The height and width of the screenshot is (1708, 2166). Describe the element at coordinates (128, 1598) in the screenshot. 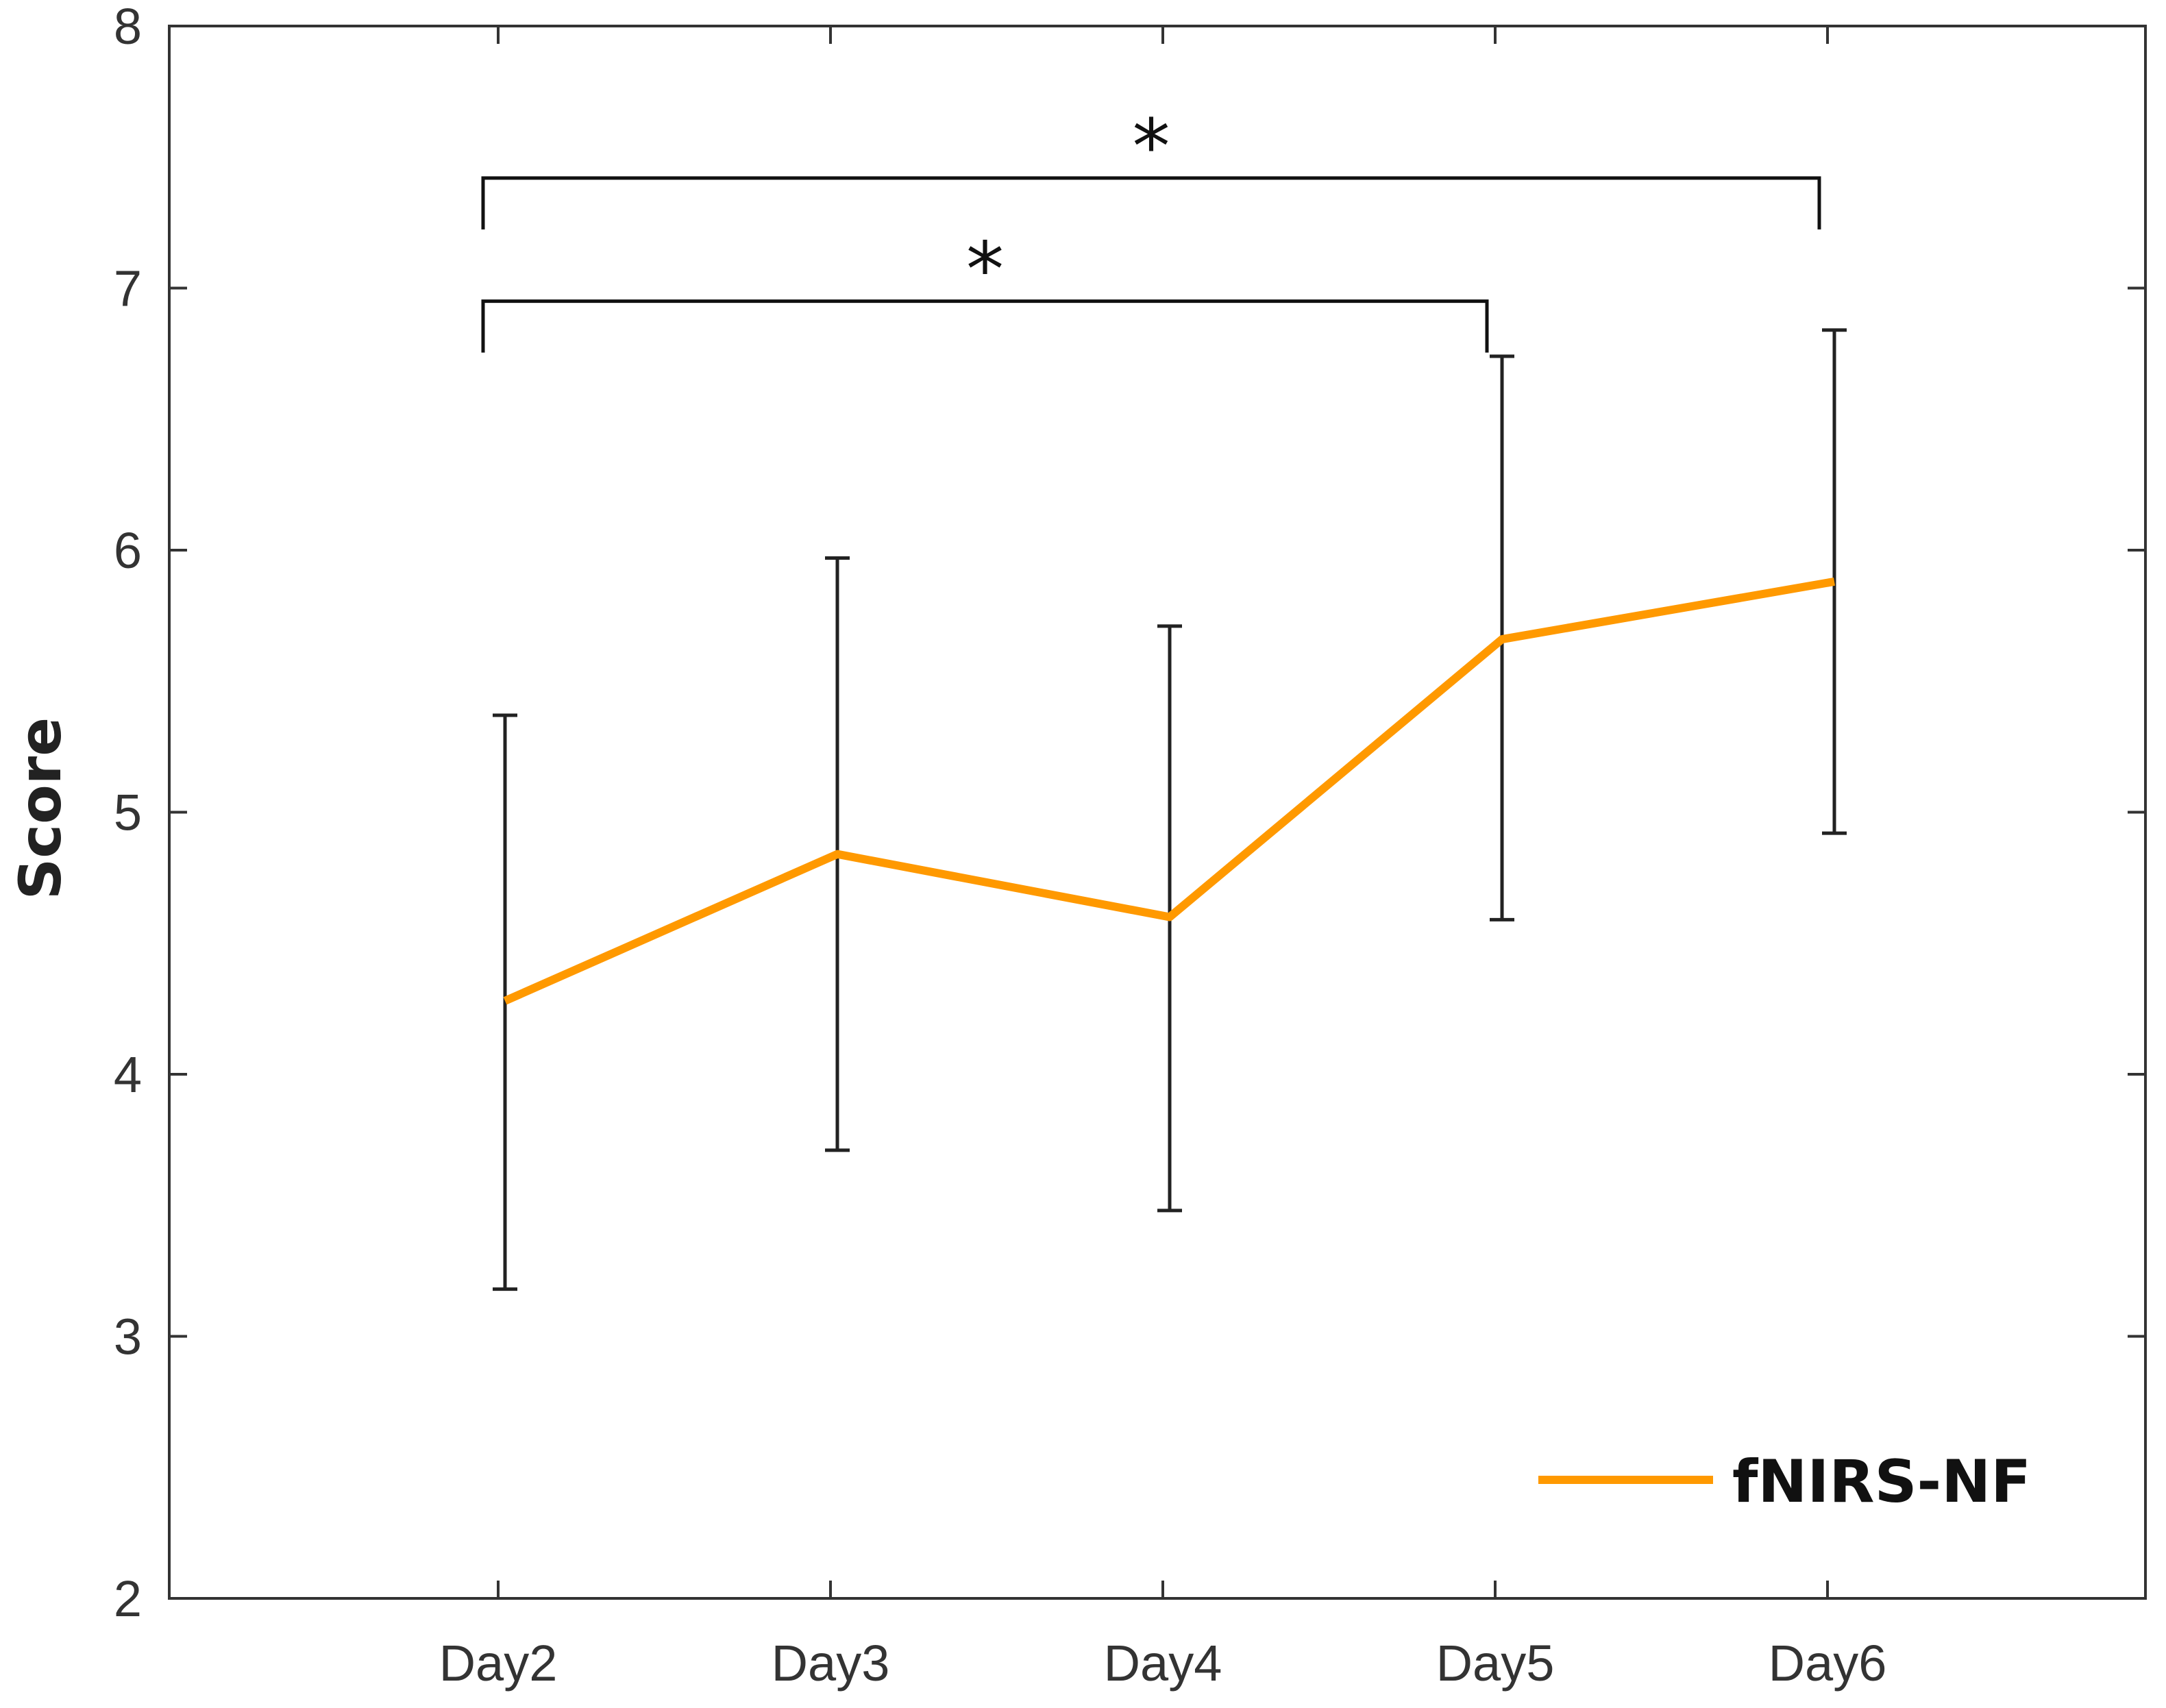

I see `y-tick-label-2: 2` at that location.